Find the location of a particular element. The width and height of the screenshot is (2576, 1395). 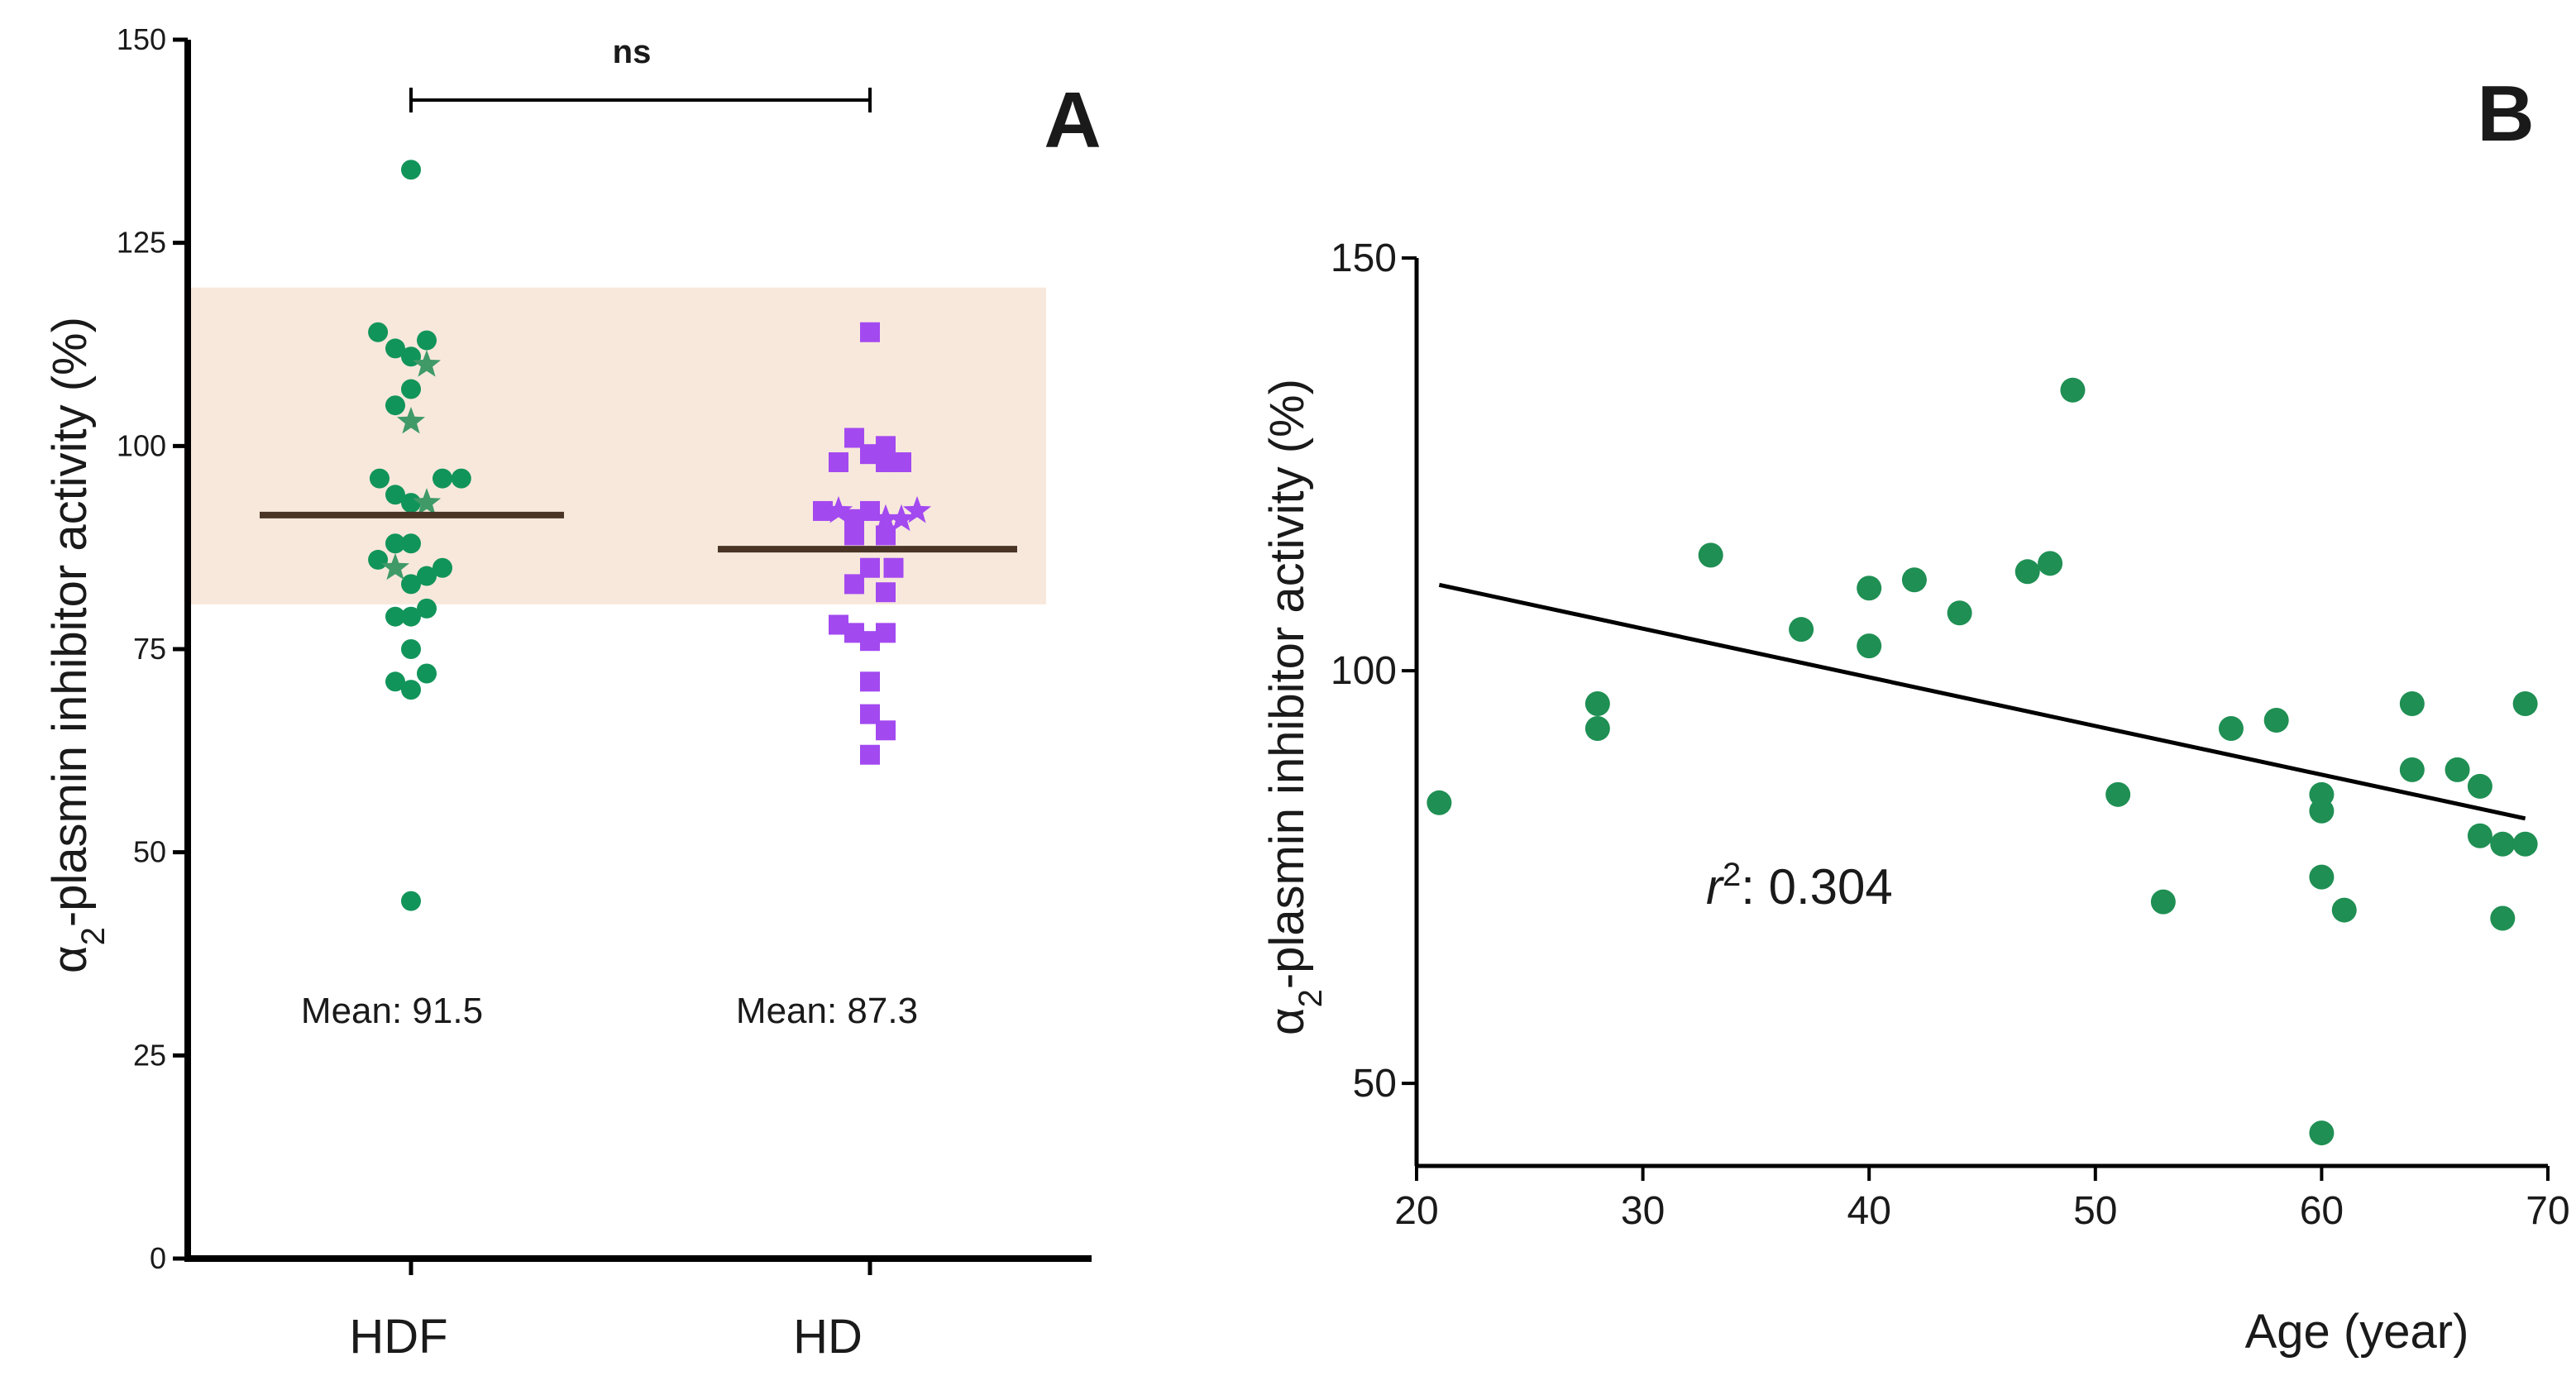

significance-label: ns is located at coordinates (633, 52).